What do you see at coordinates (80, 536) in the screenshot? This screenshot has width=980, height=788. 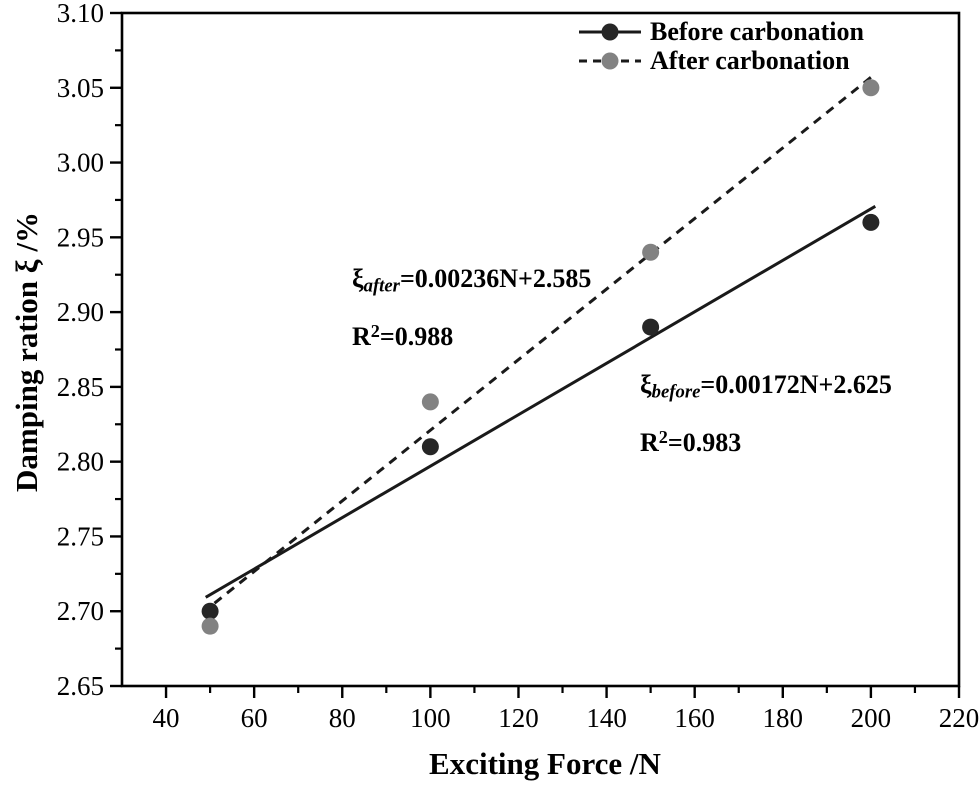 I see `svg-text: 2.75` at bounding box center [80, 536].